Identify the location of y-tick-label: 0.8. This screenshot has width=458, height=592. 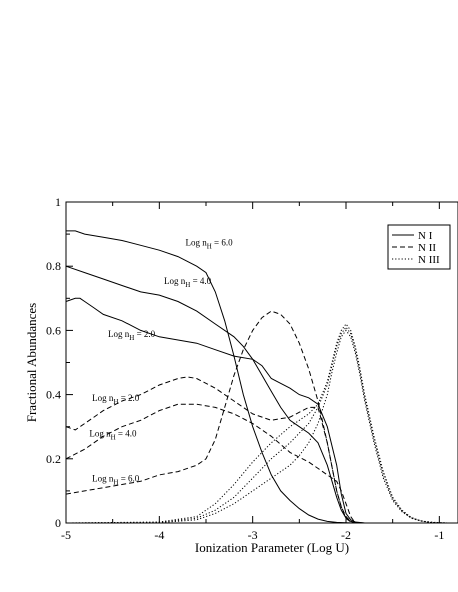
(53, 266).